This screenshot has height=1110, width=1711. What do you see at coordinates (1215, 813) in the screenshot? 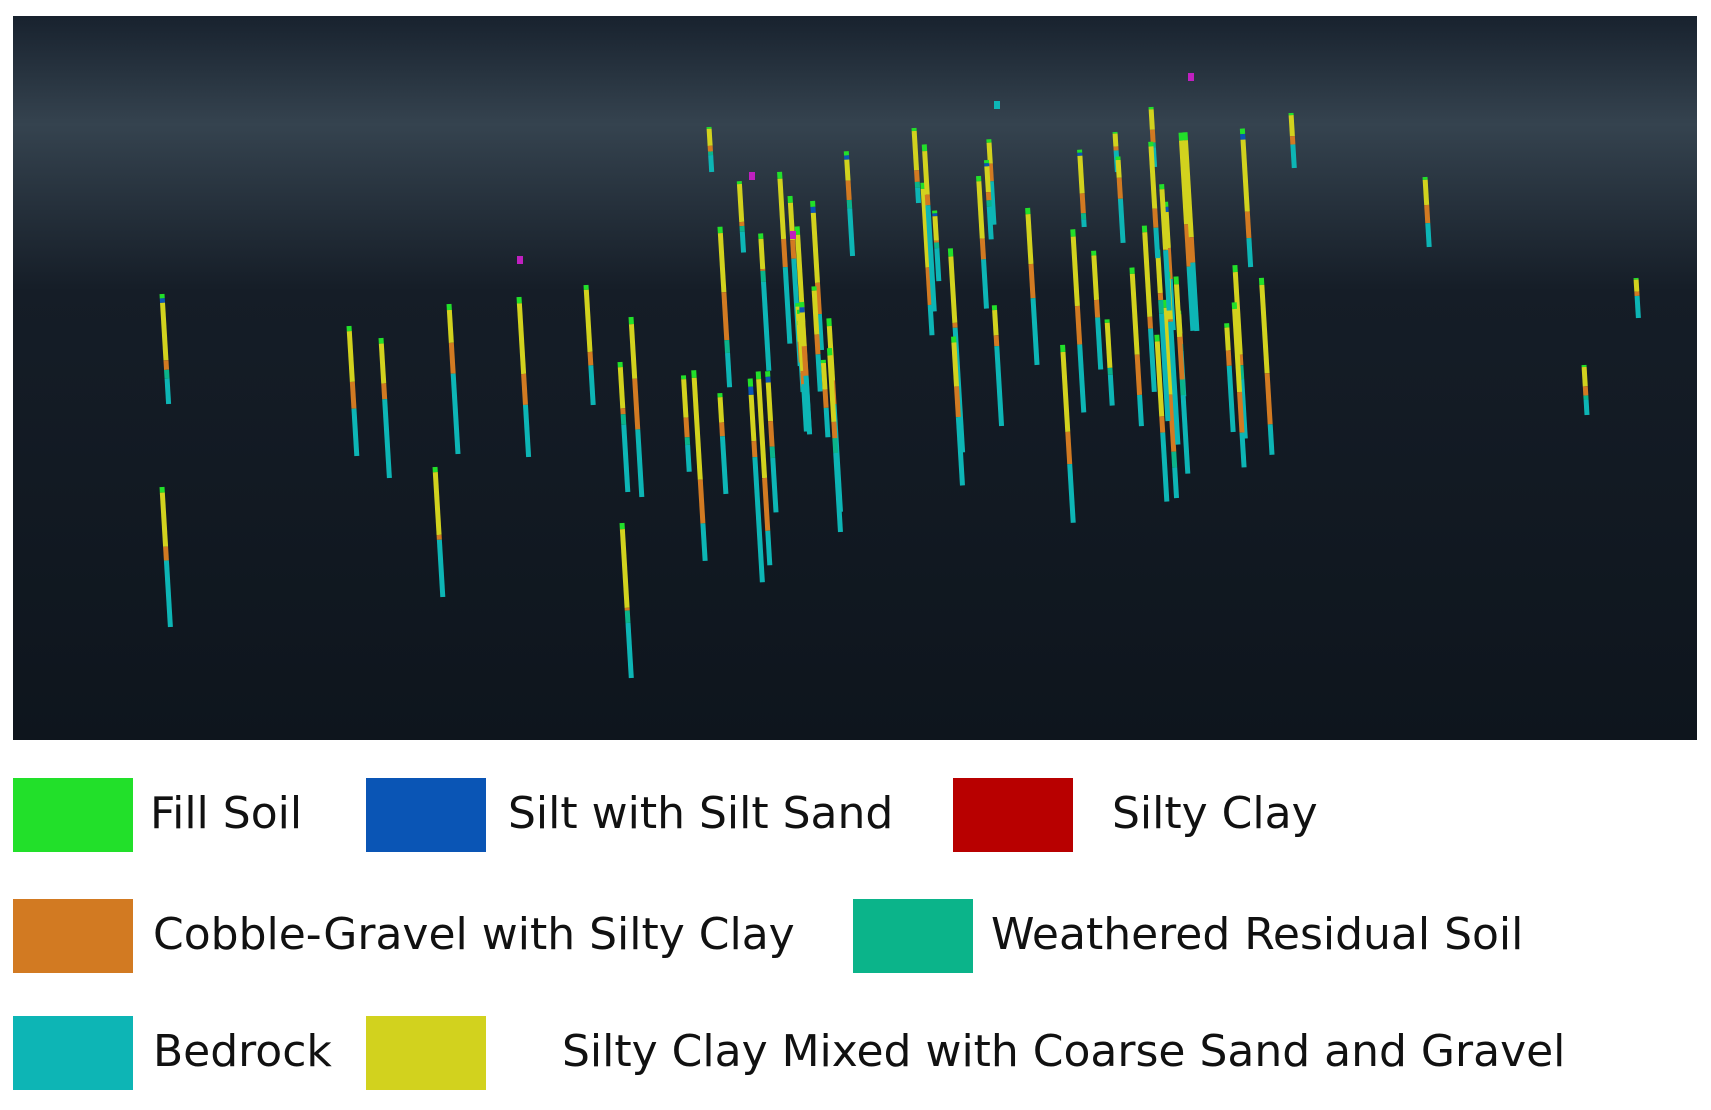
I see `legend-label: Silty Clay` at bounding box center [1215, 813].